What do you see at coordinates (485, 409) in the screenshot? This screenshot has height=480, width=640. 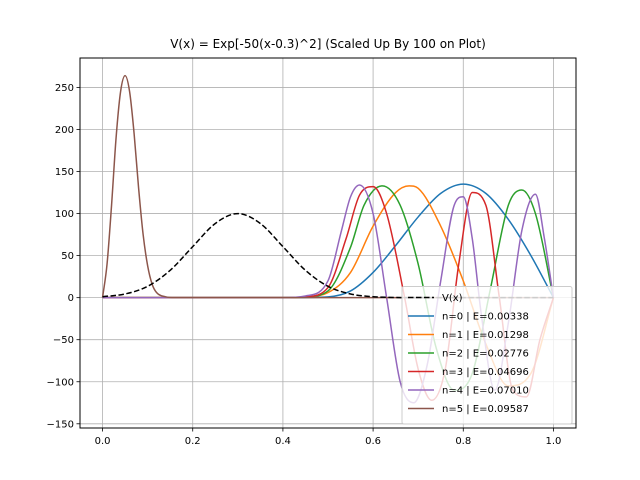 I see `legend-label: n=5 | E=0.09587` at bounding box center [485, 409].